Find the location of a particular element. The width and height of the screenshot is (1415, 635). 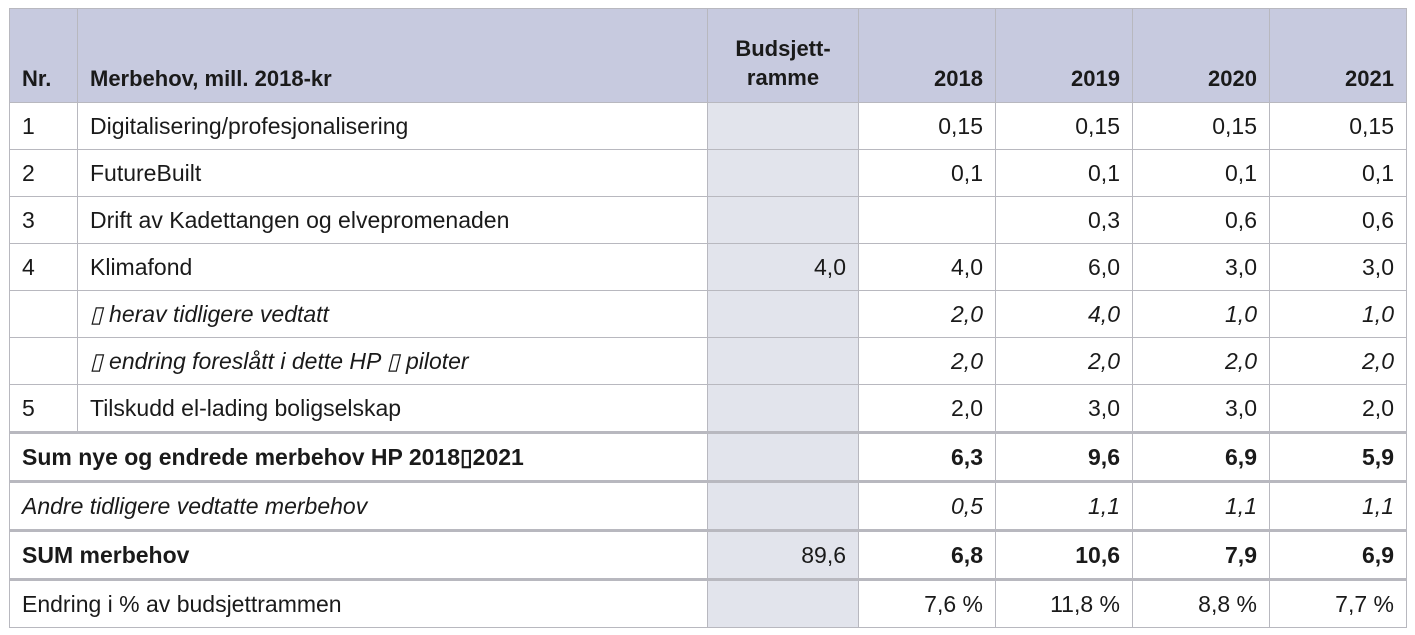

row-label: Endring i % av budsjettrammen is located at coordinates (358, 603).